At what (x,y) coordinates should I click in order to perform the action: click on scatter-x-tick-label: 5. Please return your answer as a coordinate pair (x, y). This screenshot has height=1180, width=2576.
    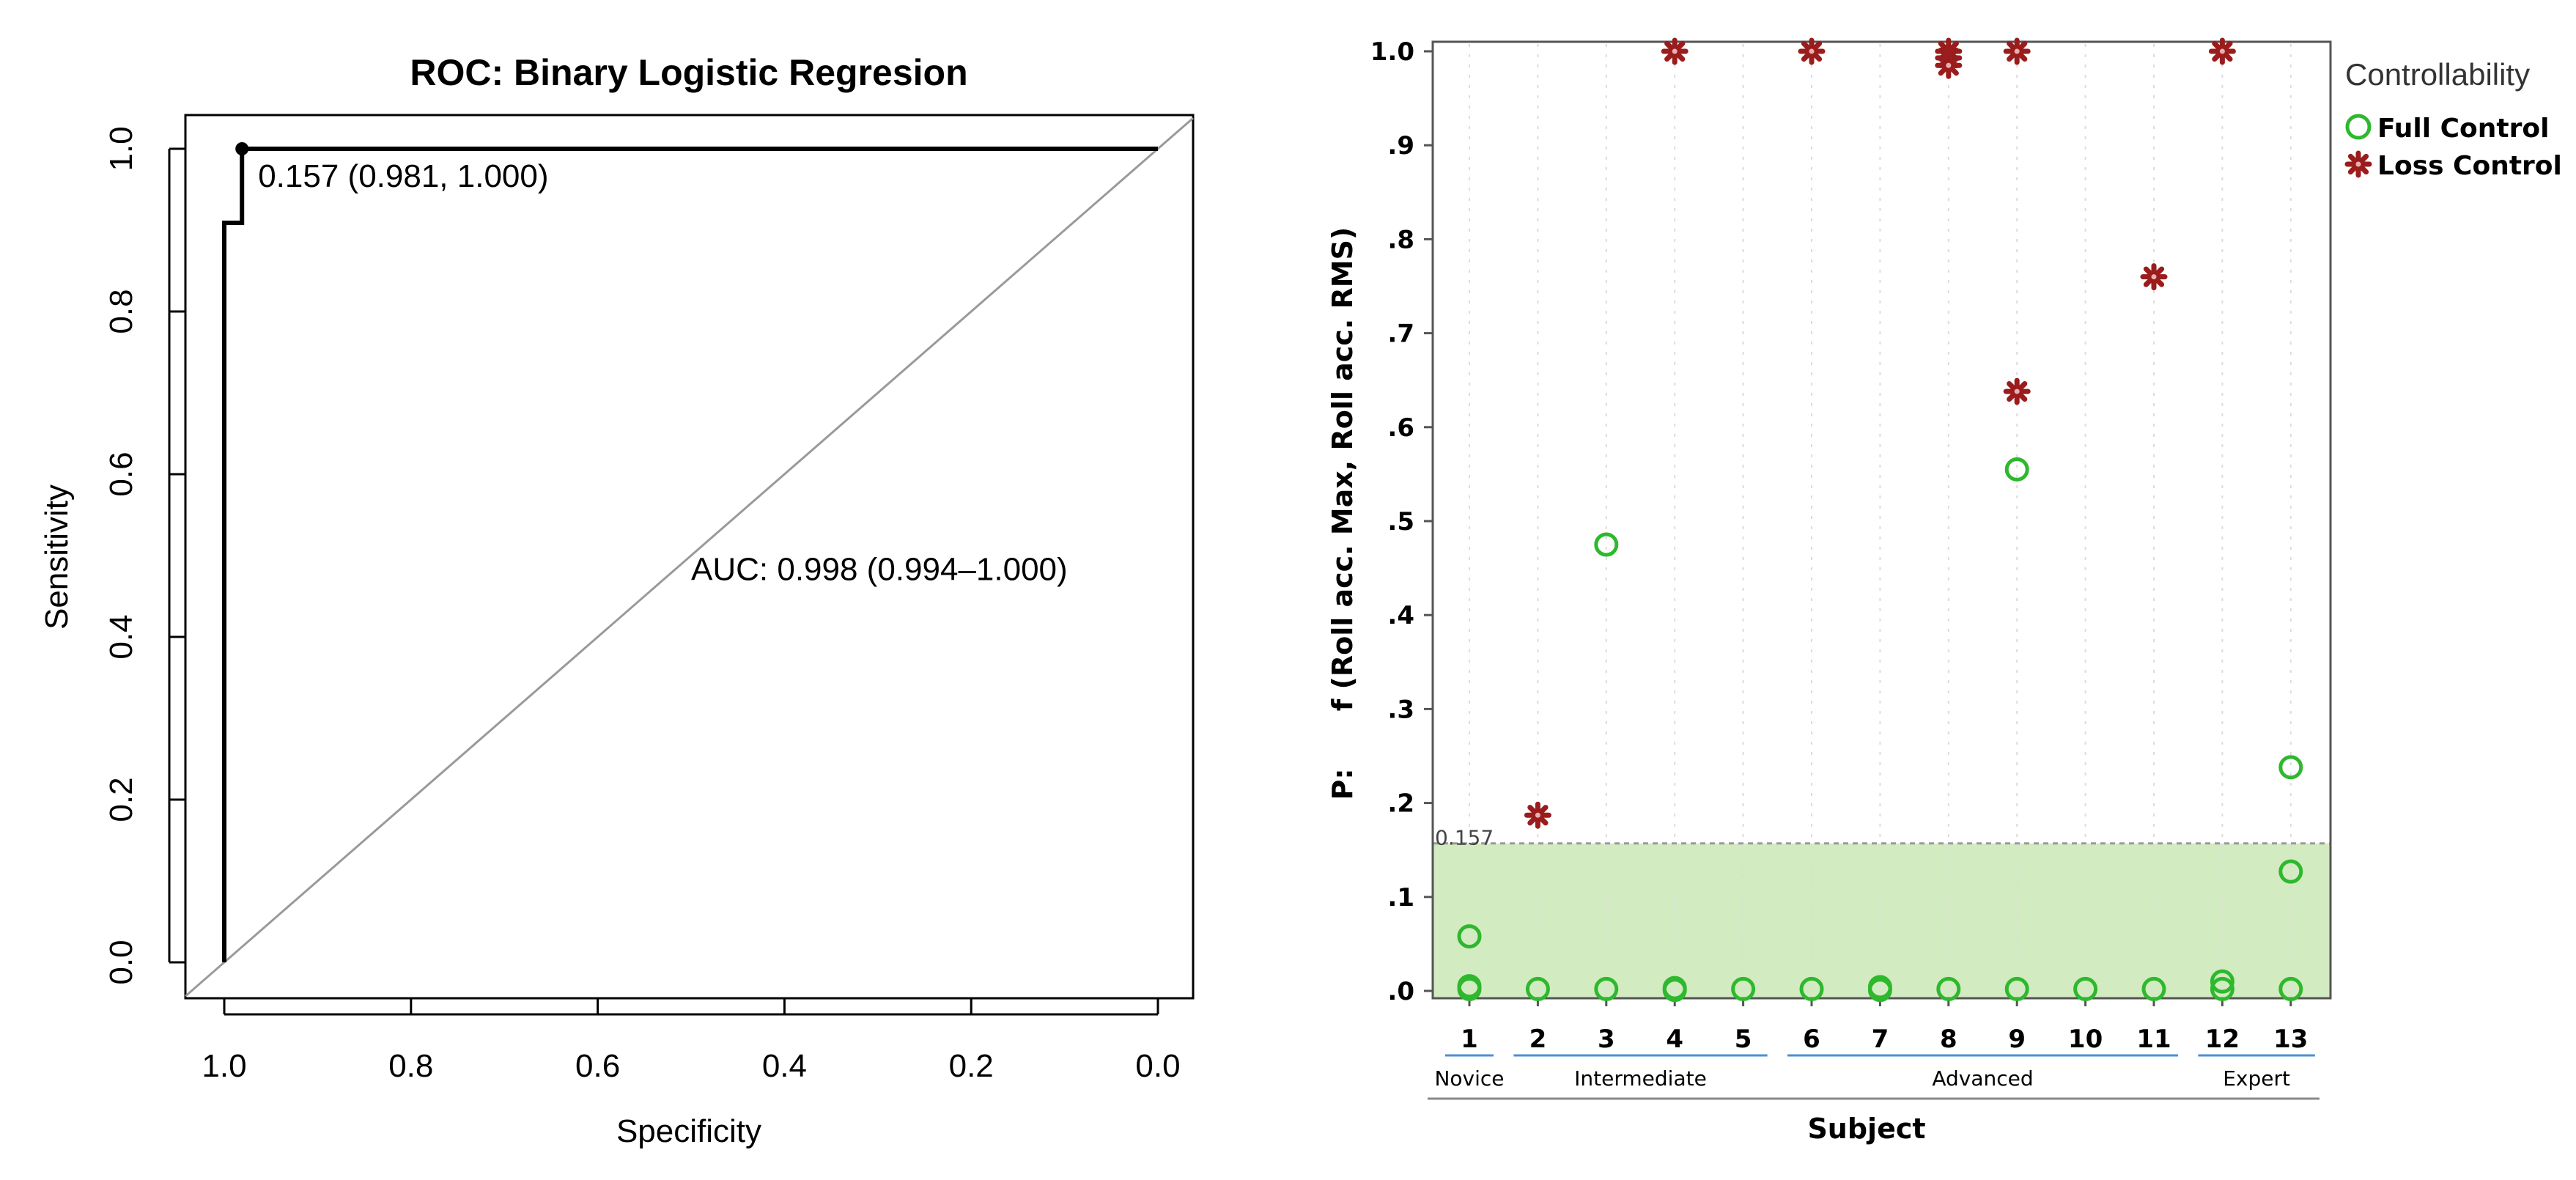
    Looking at the image, I should click on (1743, 1039).